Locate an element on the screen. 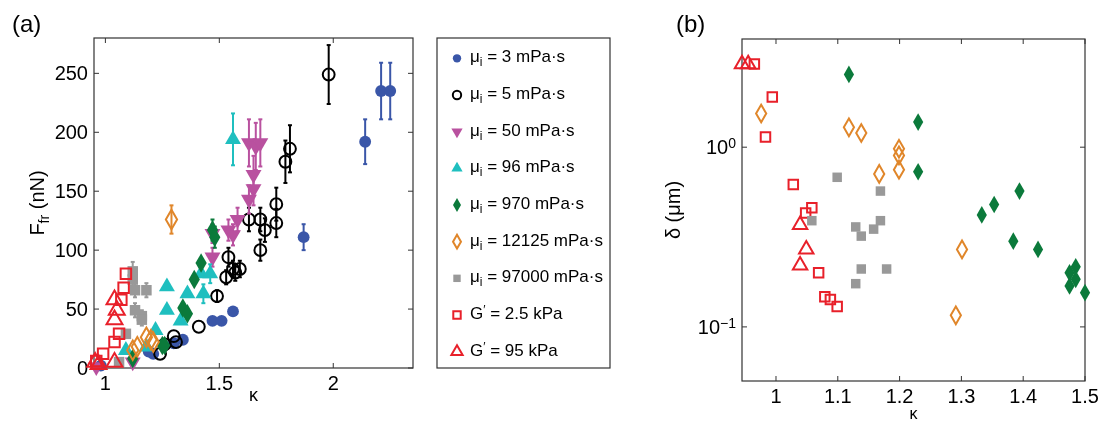 This screenshot has width=1115, height=421. y-tick-label: 10$^{−1}$ is located at coordinates (717, 326).